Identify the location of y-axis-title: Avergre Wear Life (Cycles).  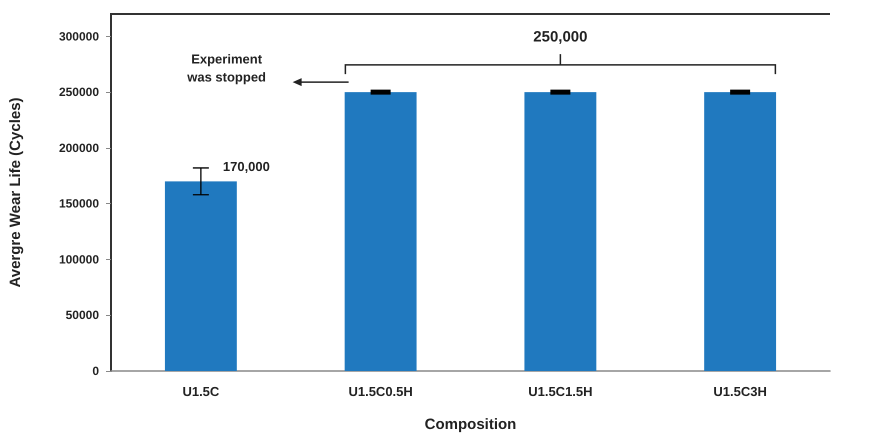
(15, 192).